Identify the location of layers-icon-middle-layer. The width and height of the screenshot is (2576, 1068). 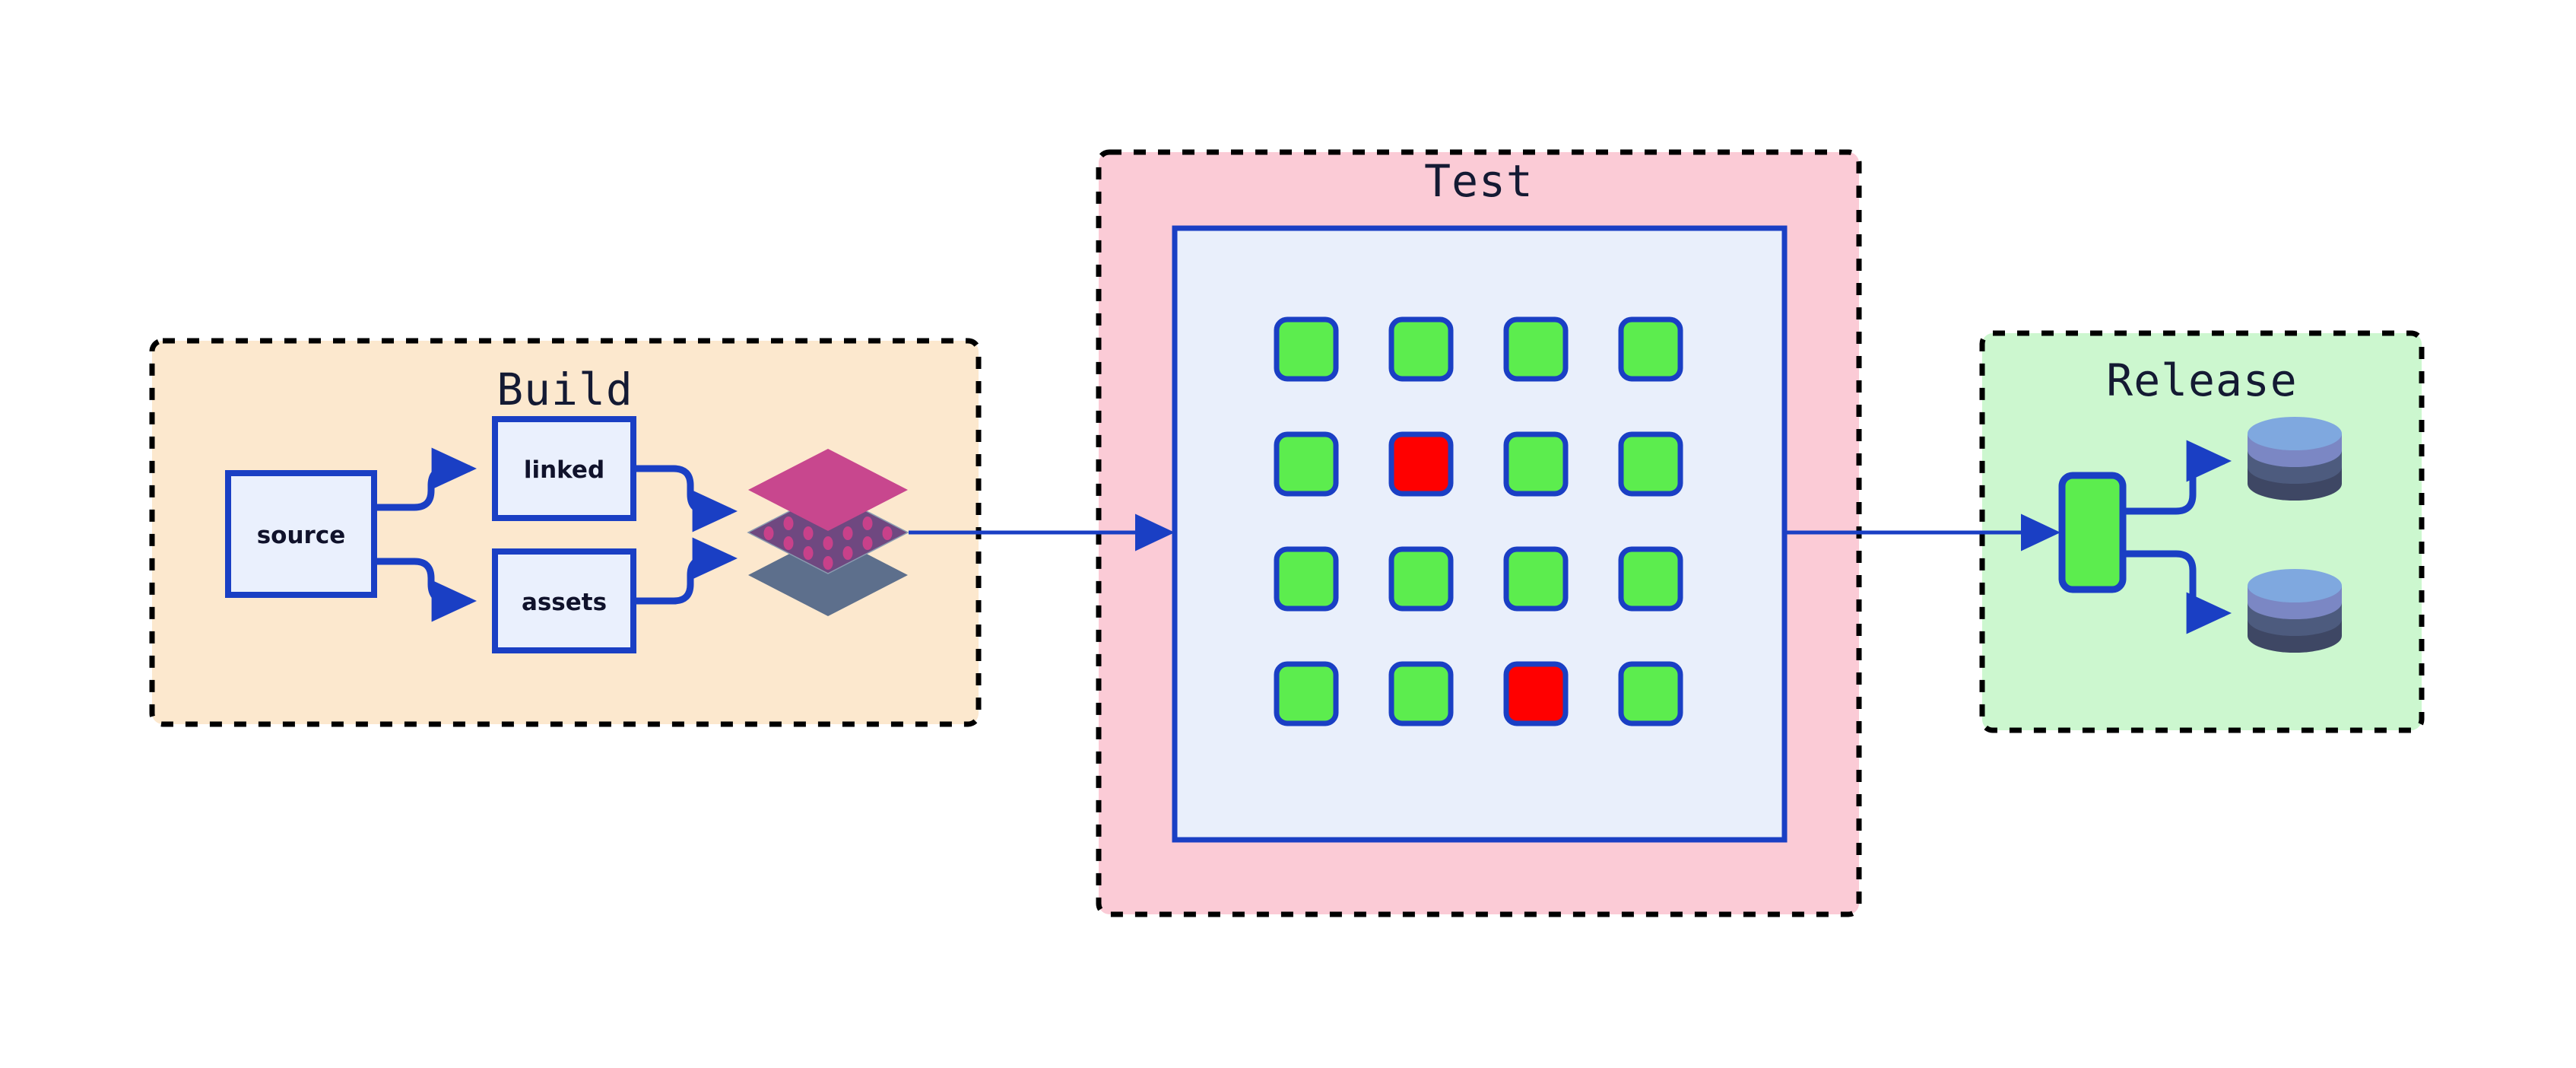
(828, 532).